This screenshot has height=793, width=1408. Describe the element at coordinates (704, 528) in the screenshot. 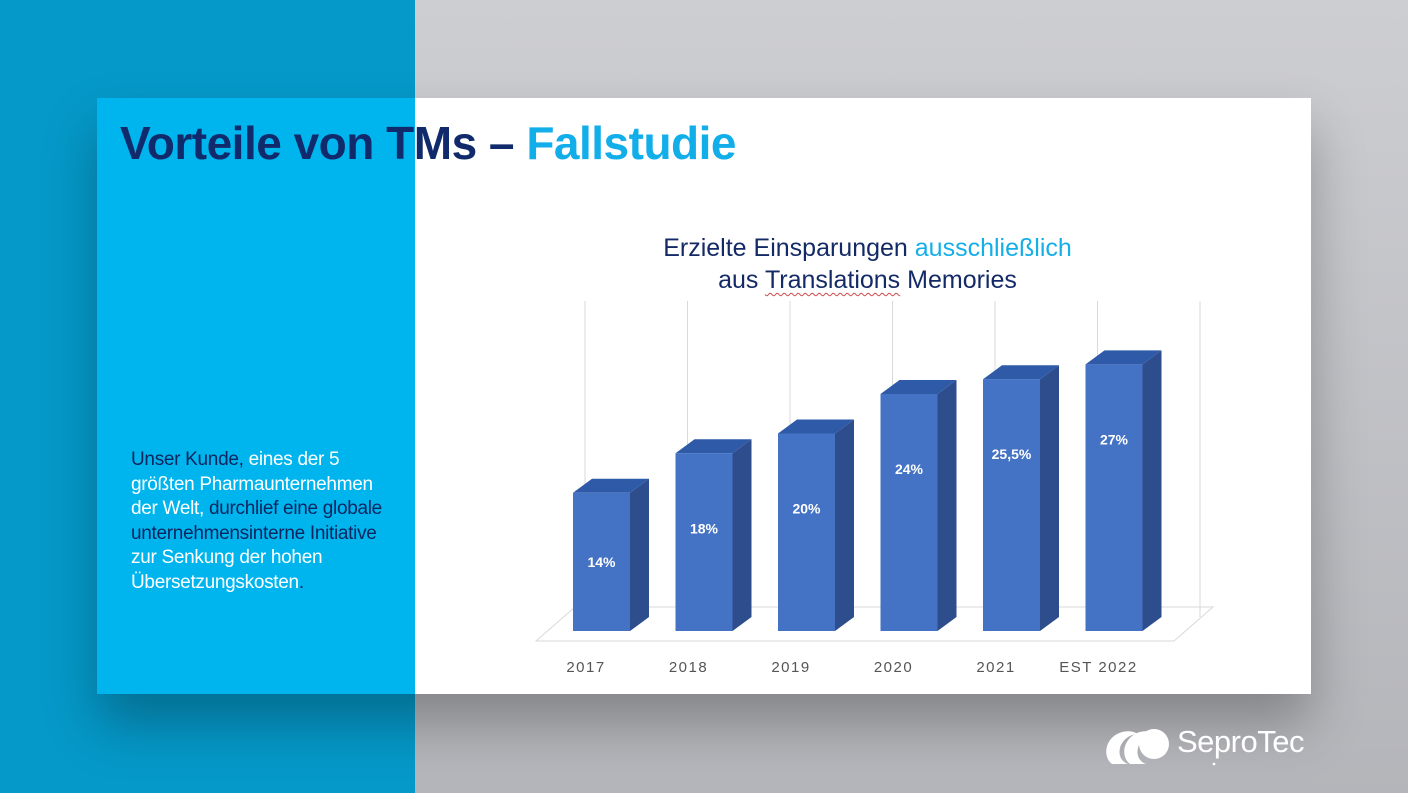

I see `data-label: 18%` at that location.